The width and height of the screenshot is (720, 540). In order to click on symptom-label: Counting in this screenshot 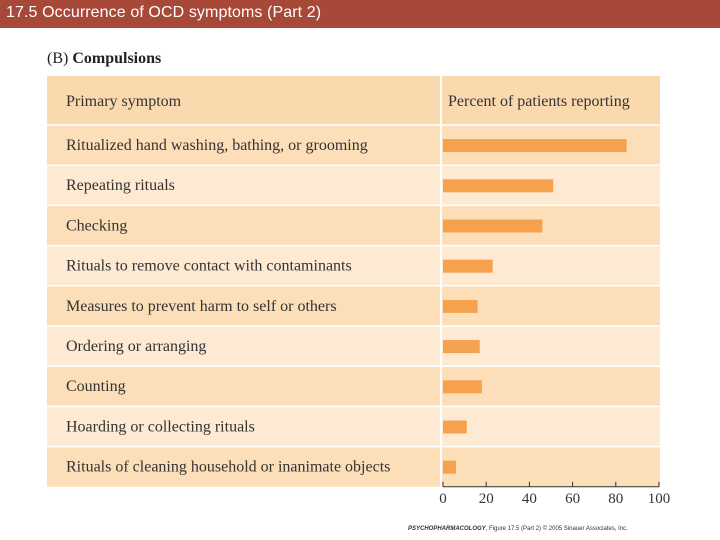, I will do `click(96, 386)`.